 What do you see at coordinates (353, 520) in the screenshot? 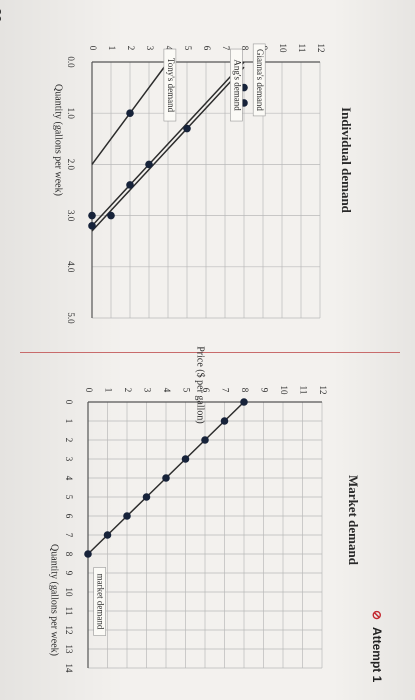
I see `chart-title: Market demand` at bounding box center [353, 520].